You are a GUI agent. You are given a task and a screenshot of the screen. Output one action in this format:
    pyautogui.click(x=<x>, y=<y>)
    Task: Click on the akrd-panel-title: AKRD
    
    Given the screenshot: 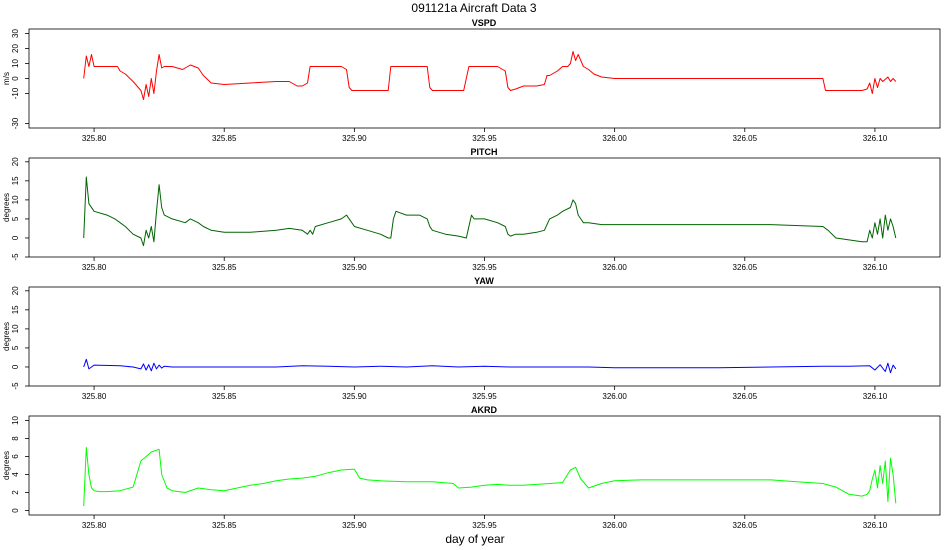 What is the action you would take?
    pyautogui.click(x=484, y=410)
    